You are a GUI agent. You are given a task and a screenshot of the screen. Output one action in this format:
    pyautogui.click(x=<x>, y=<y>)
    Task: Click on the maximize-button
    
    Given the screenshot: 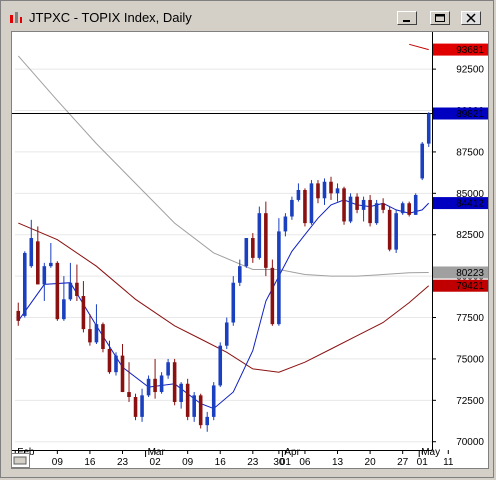 What is the action you would take?
    pyautogui.click(x=440, y=18)
    